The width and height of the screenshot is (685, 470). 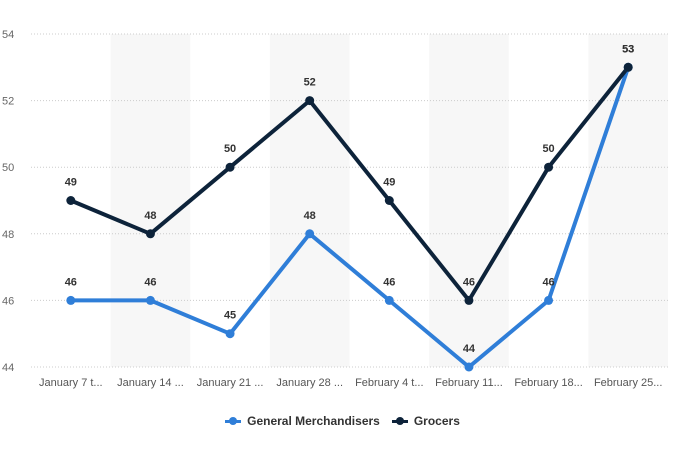 I want to click on legend-label: Grocers, so click(x=436, y=421).